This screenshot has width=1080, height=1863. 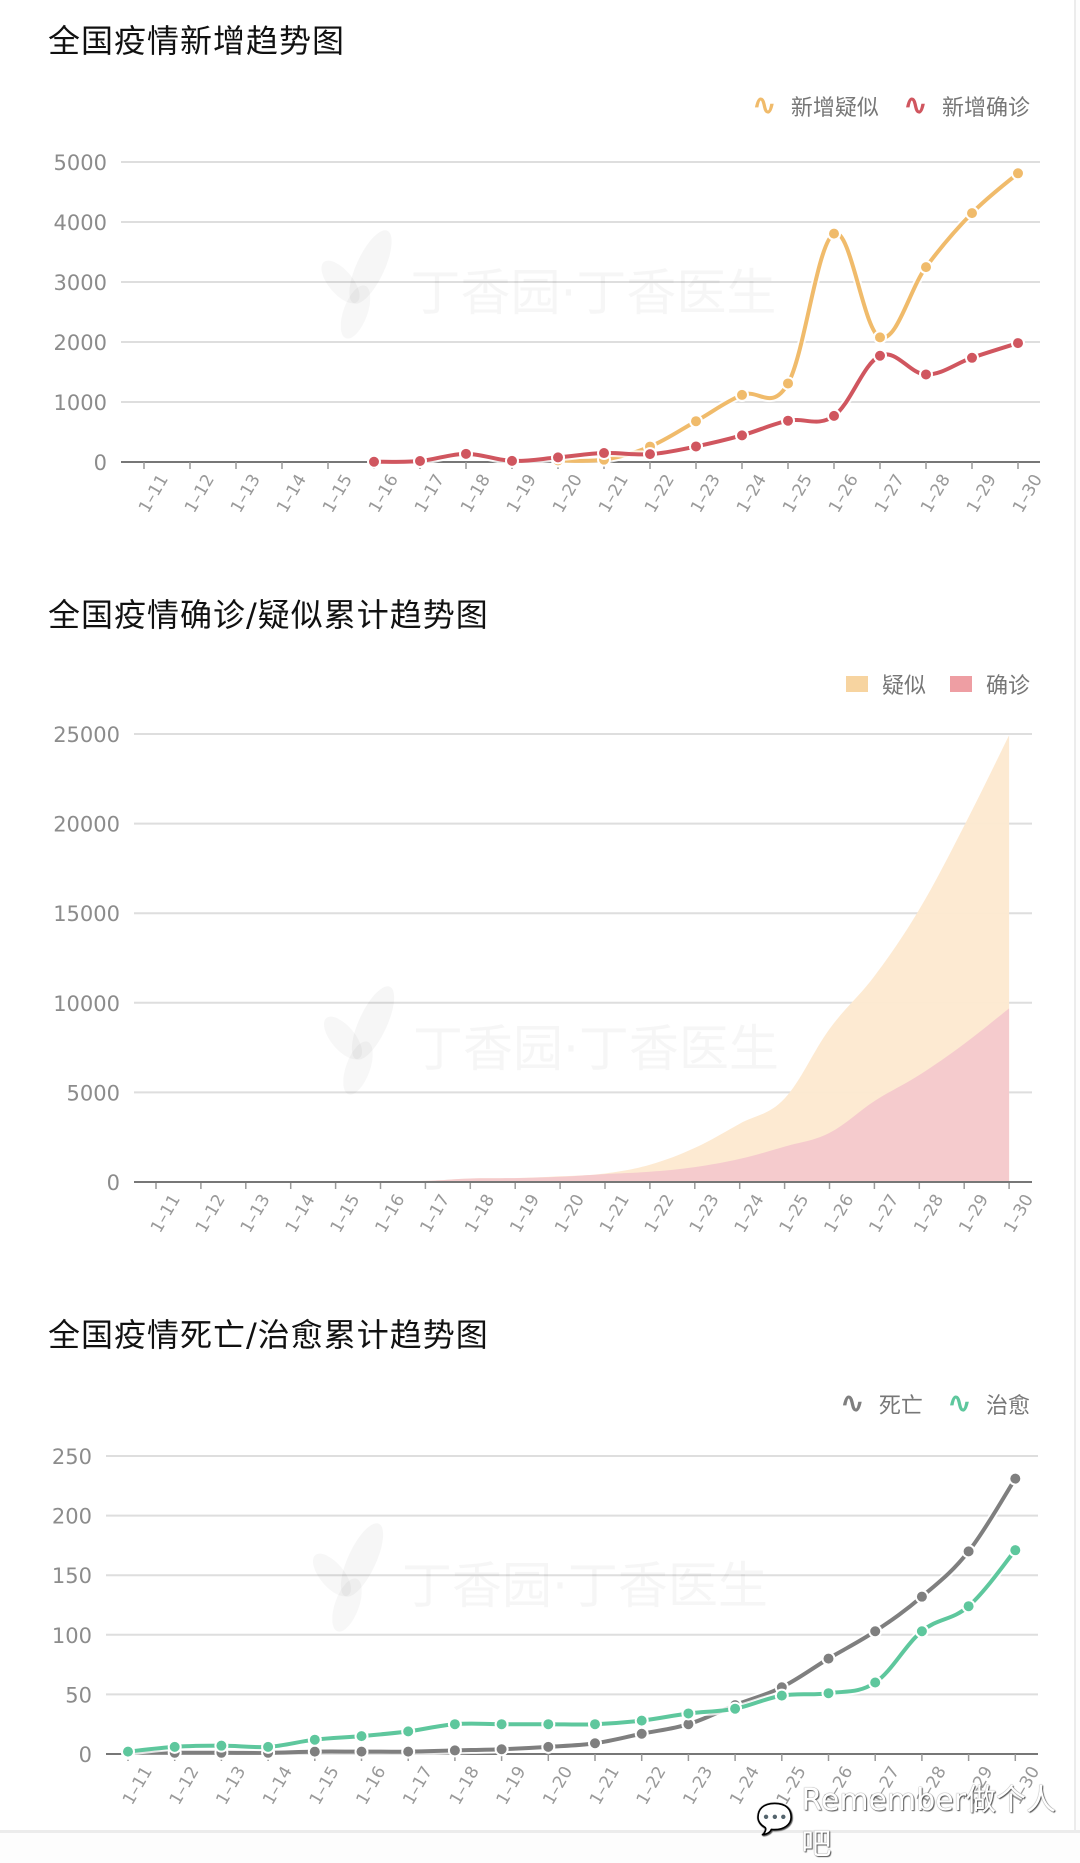 What do you see at coordinates (989, 684) in the screenshot?
I see `legend-item-confirmed: 确诊` at bounding box center [989, 684].